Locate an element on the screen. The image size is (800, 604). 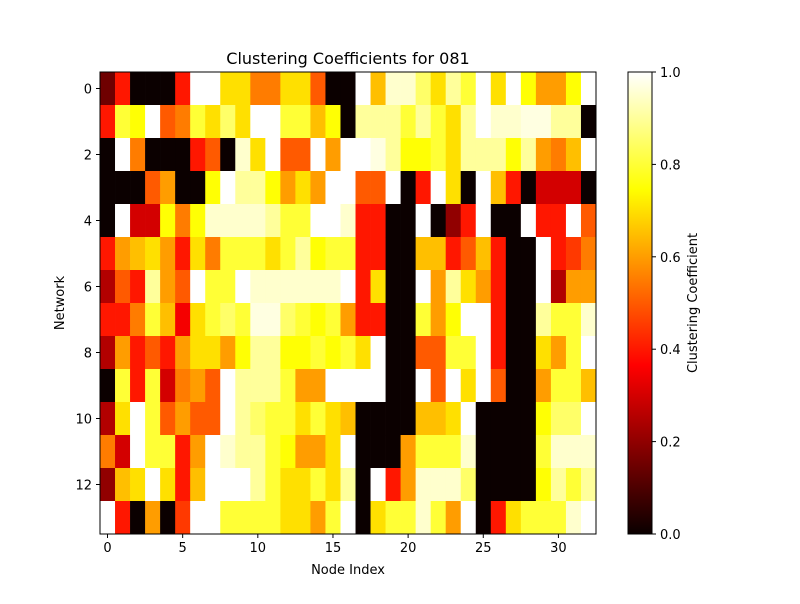
x-axis-ticks: 0 5 10 15 20 25 30 is located at coordinates (335, 545).